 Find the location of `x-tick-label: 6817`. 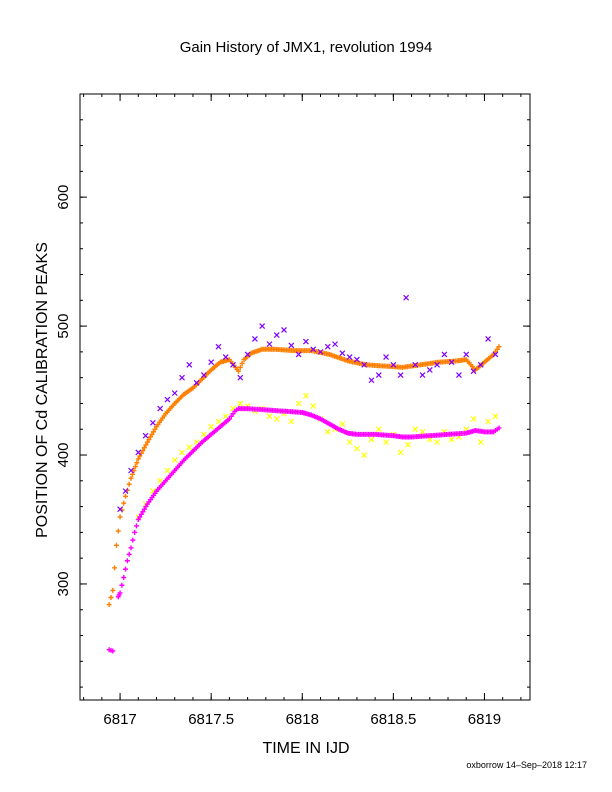

x-tick-label: 6817 is located at coordinates (119, 719).